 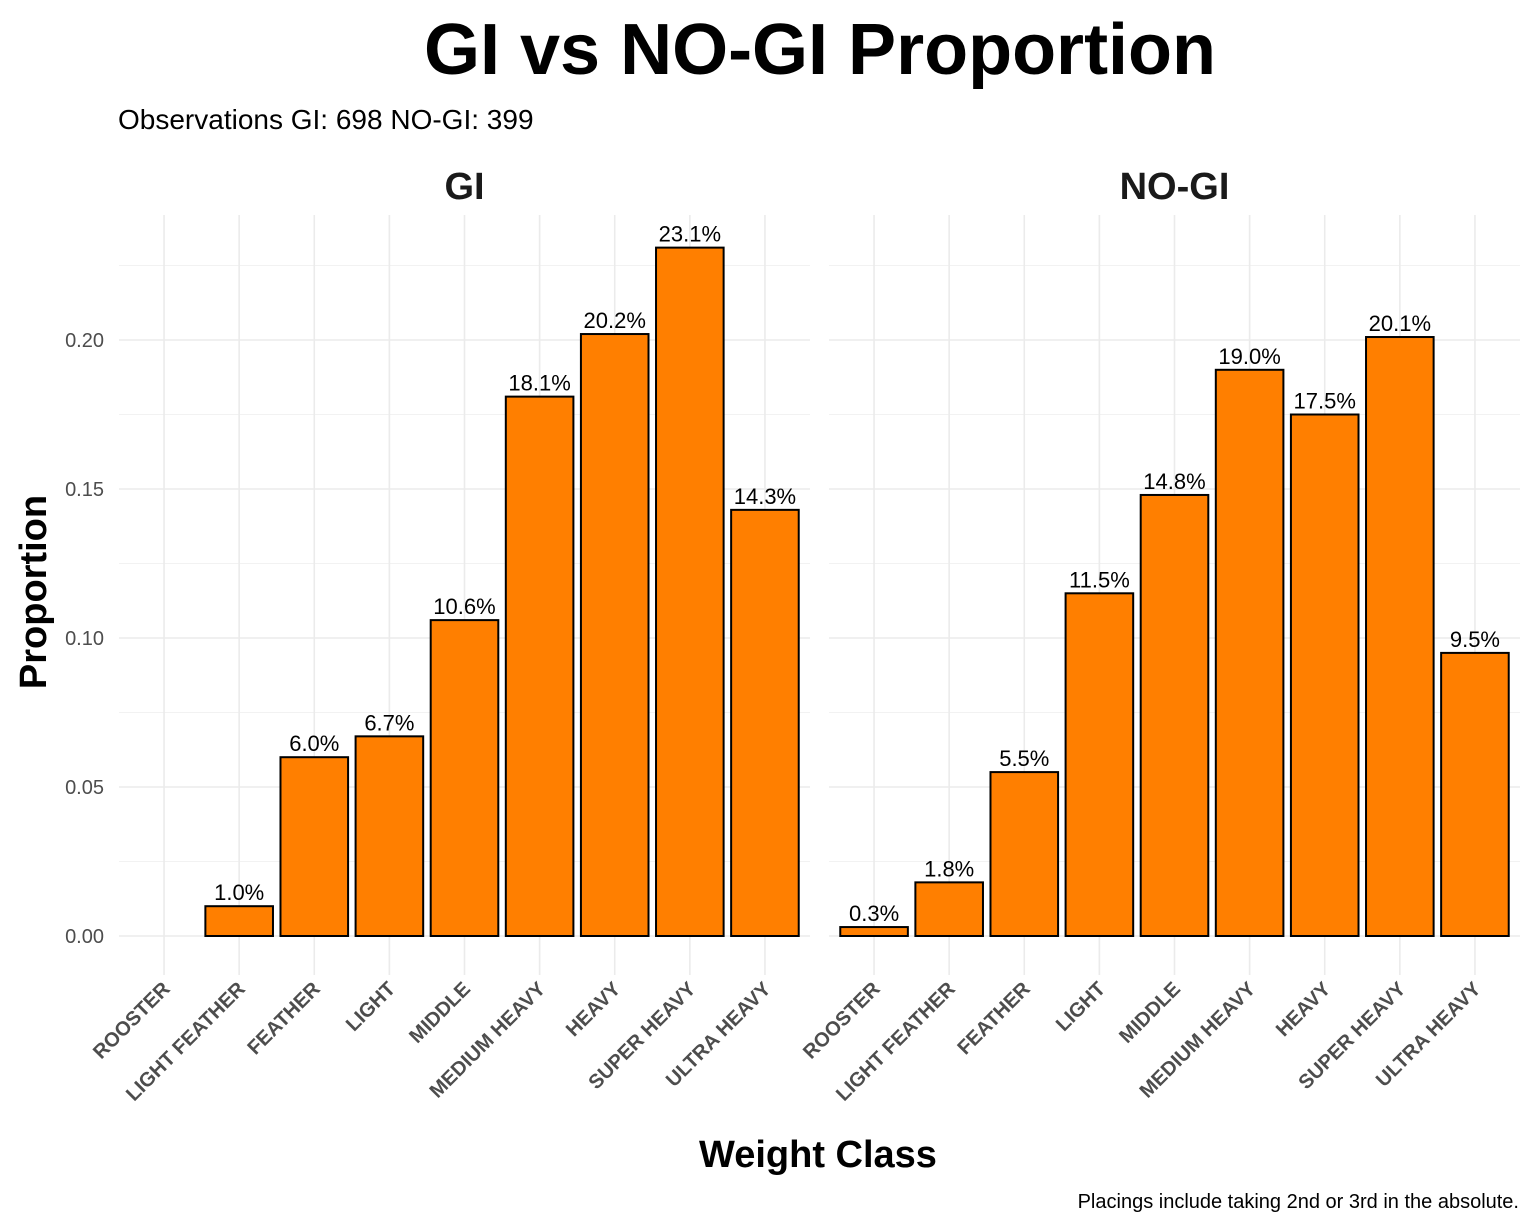 What do you see at coordinates (765, 722) in the screenshot?
I see `bar-gi-ultra-heavy` at bounding box center [765, 722].